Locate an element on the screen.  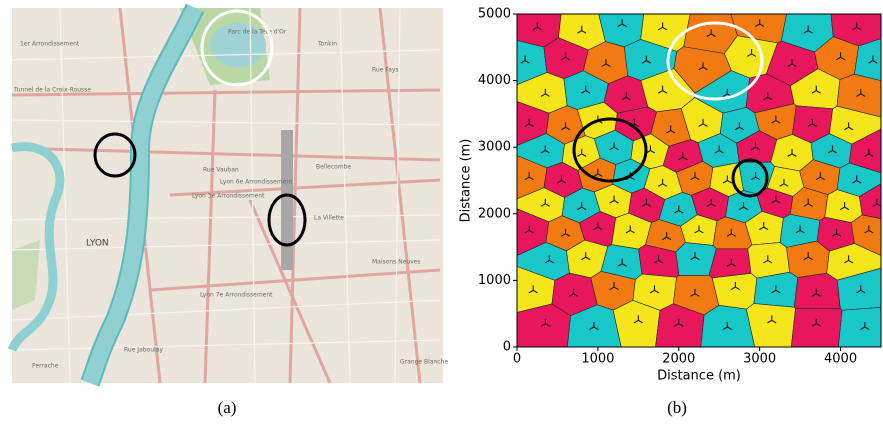
map-label: Lyon 3e Arrondissement is located at coordinates (228, 196).